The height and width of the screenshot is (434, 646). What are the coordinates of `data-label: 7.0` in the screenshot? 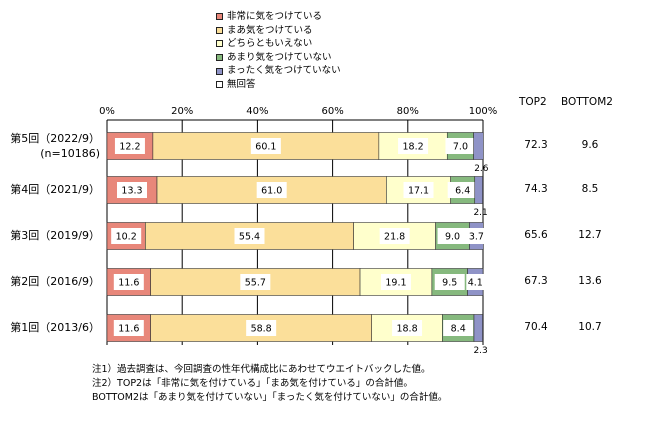 It's located at (460, 147).